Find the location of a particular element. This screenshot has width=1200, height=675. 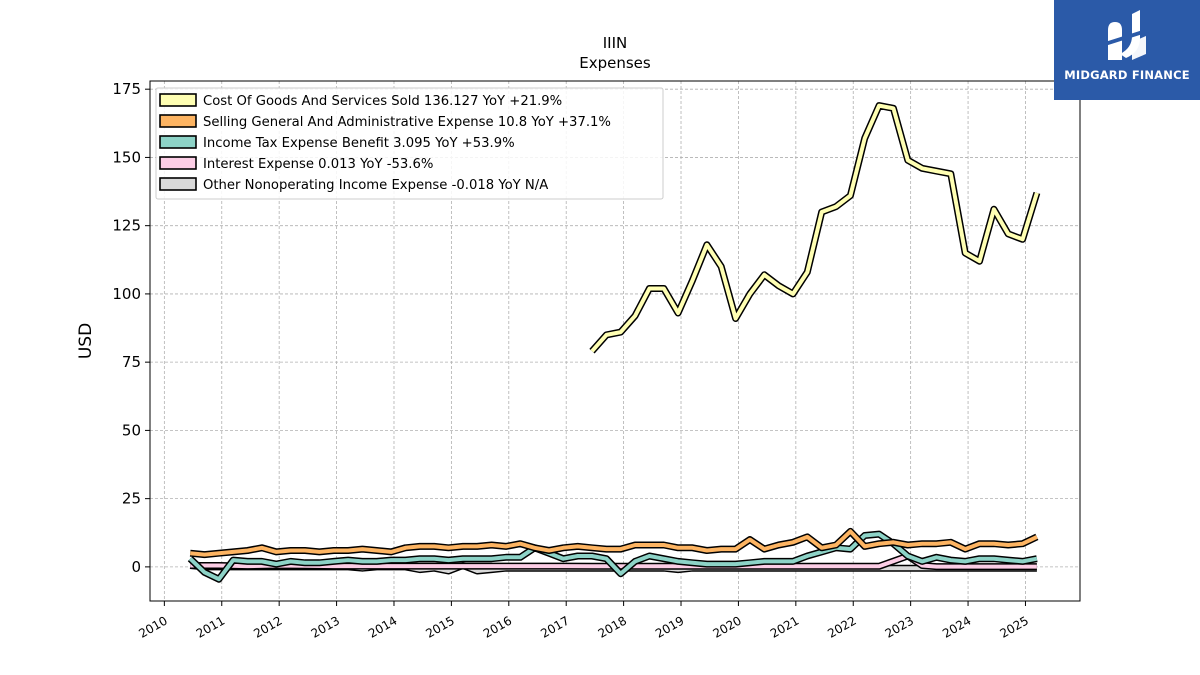

x-tick-label: 2023 is located at coordinates (899, 626).